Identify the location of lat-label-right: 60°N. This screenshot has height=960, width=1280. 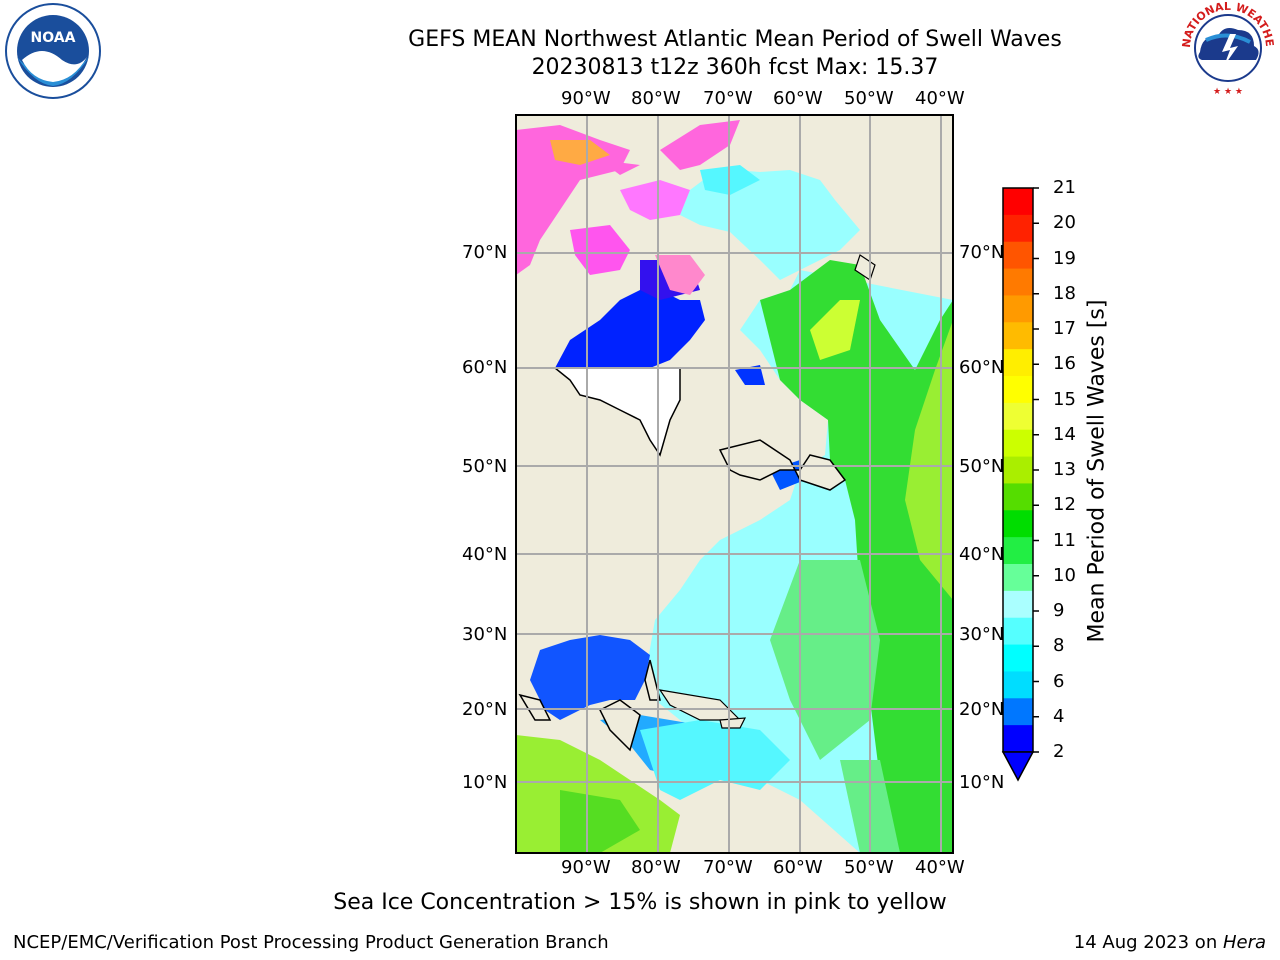
(982, 367).